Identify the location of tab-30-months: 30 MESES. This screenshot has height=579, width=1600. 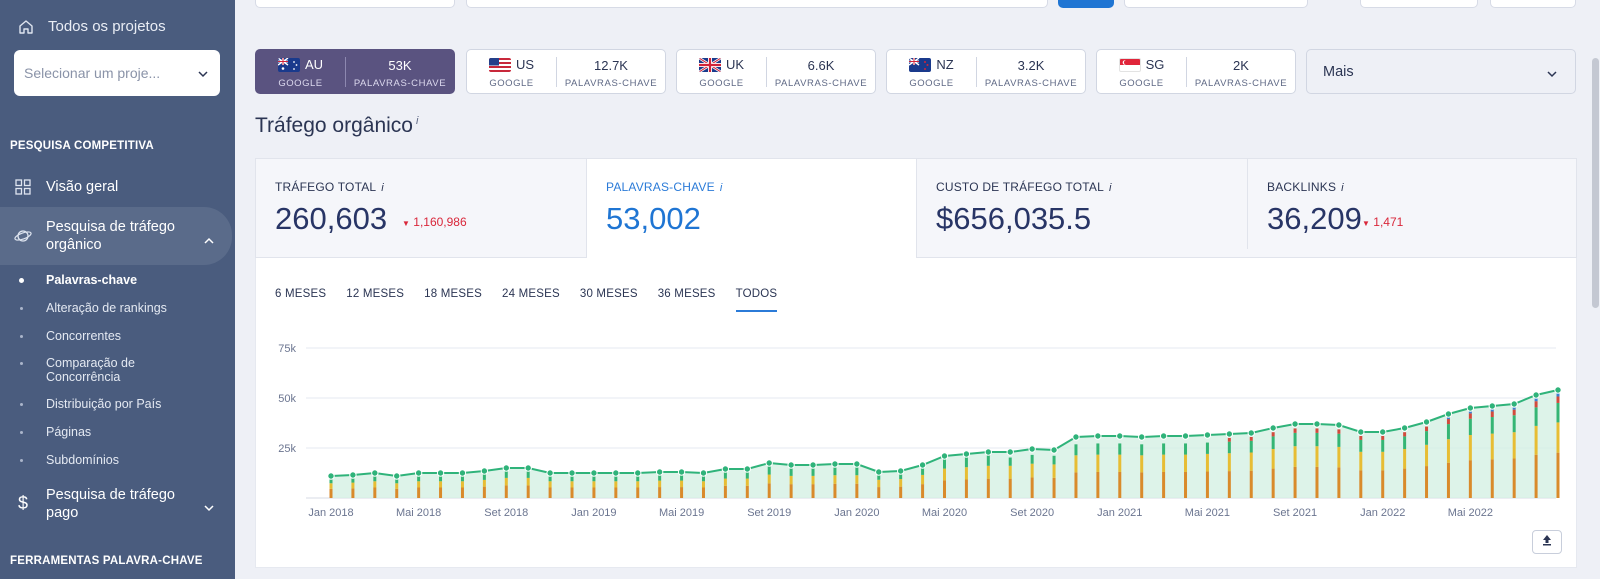
(608, 294).